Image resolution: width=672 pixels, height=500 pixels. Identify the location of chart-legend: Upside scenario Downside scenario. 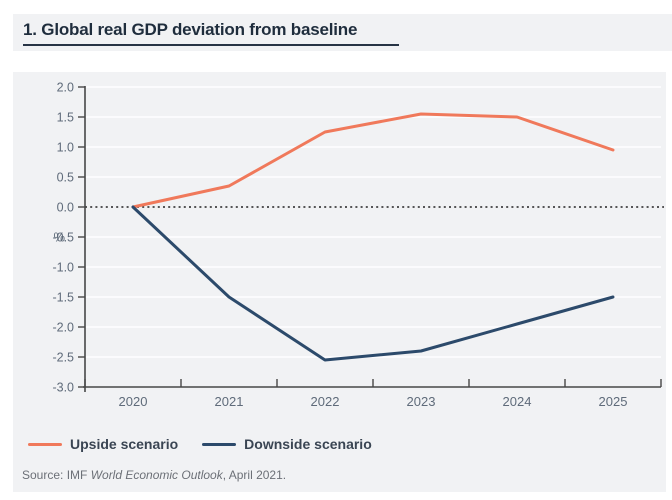
(200, 444).